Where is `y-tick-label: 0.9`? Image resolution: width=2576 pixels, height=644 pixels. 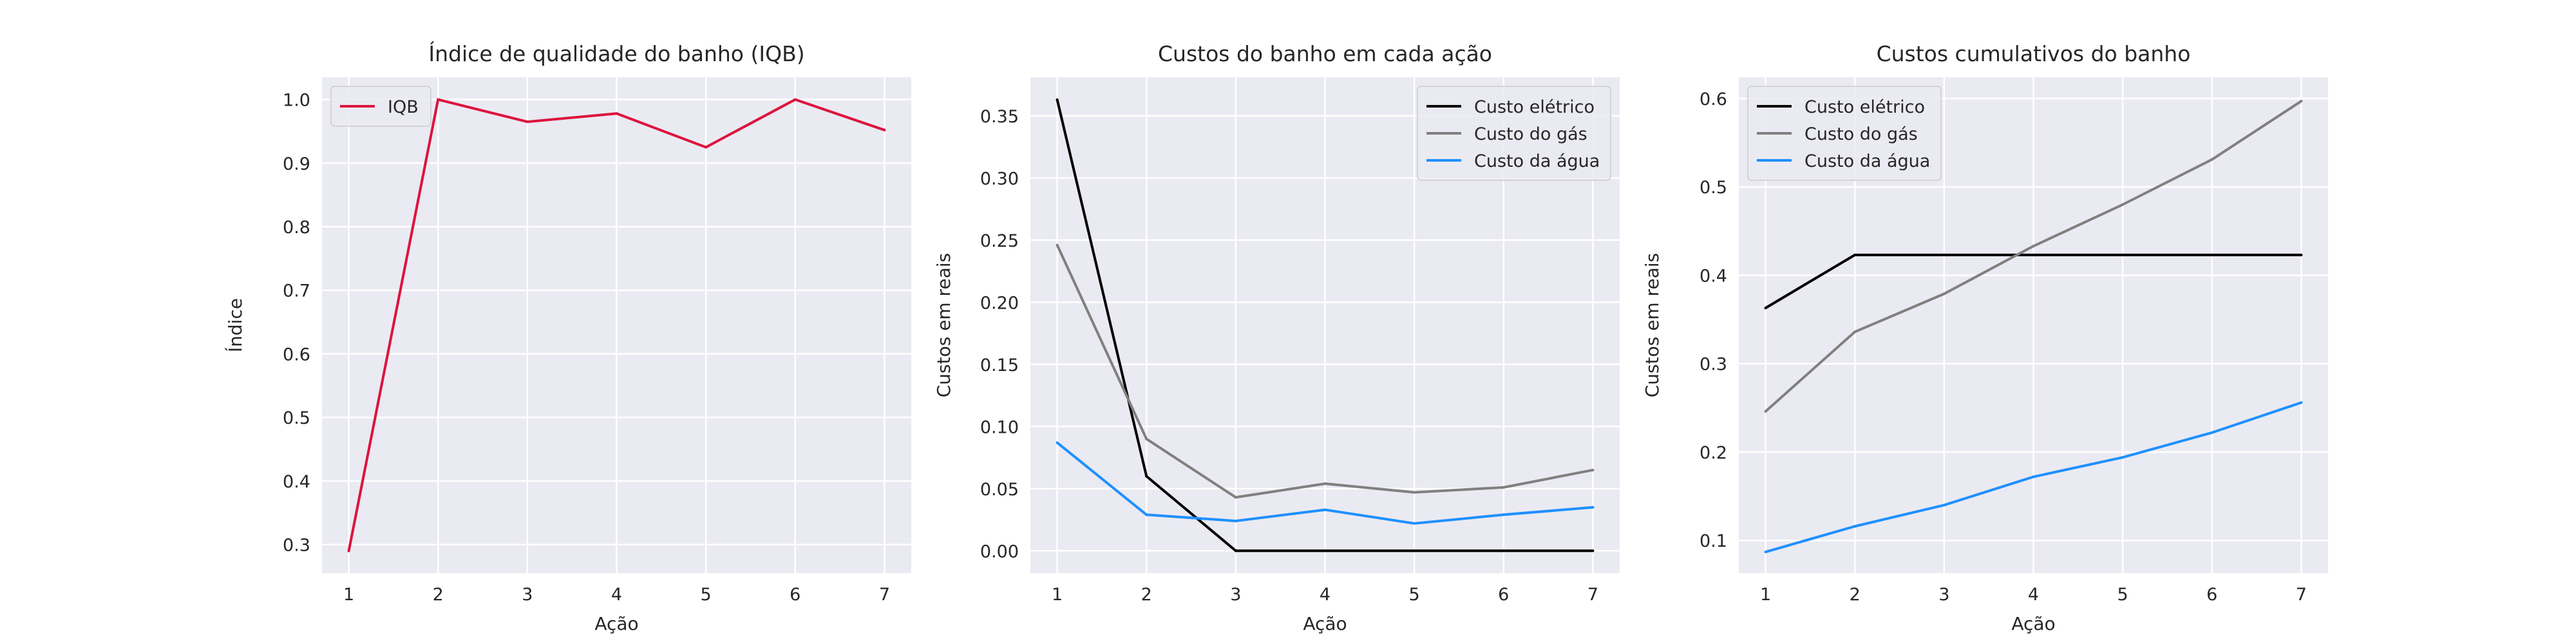
y-tick-label: 0.9 is located at coordinates (296, 164).